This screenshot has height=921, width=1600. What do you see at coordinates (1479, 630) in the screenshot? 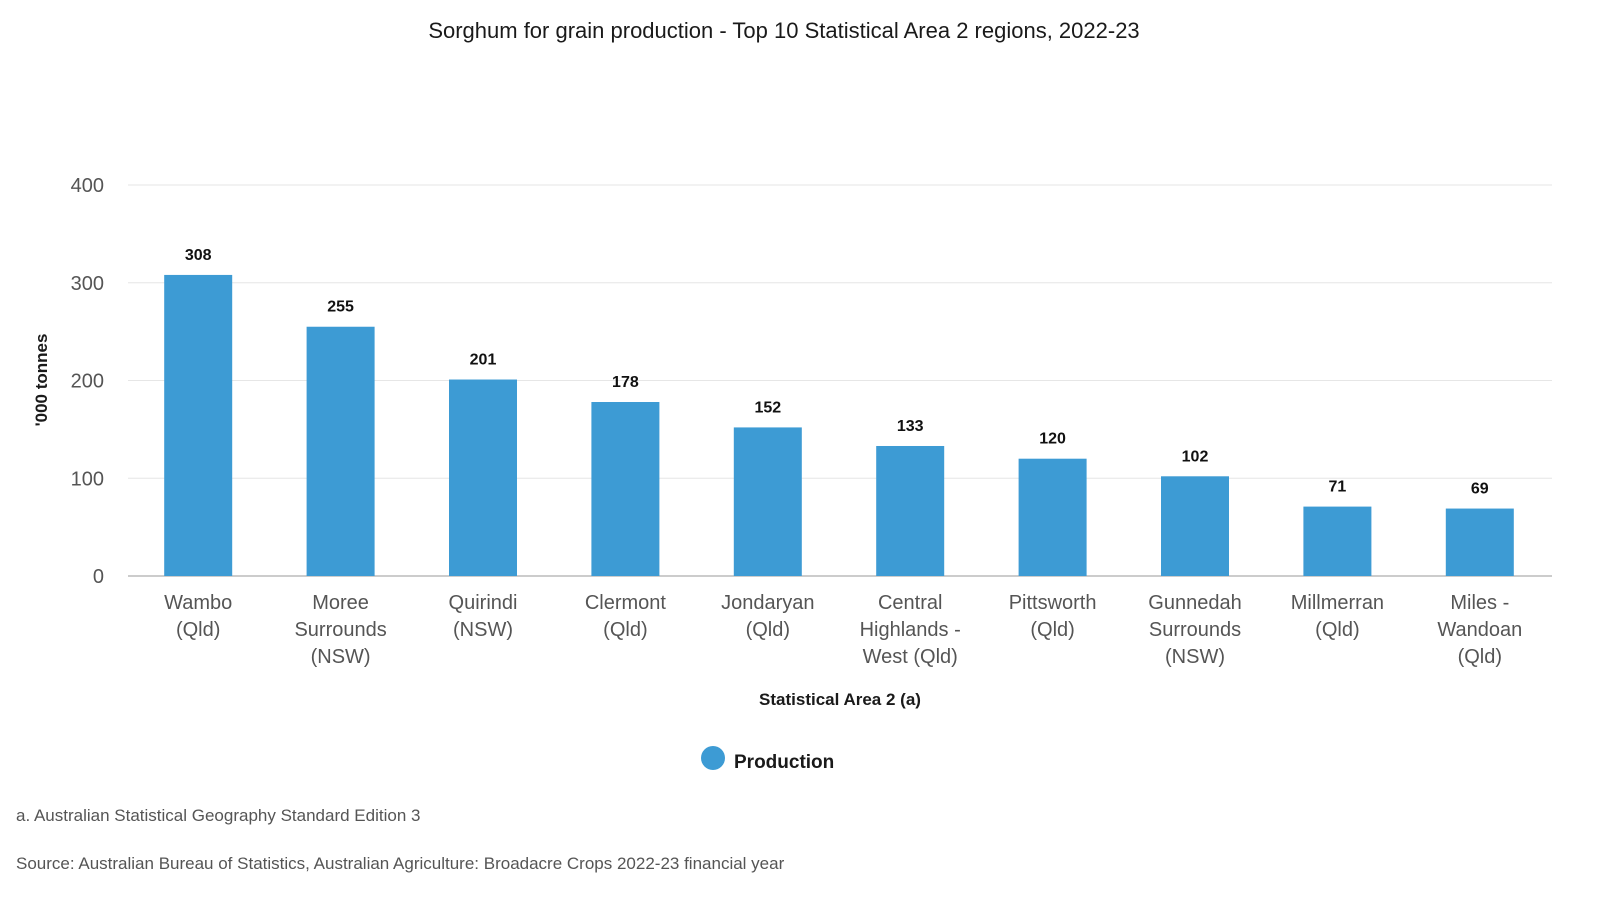
I see `x-category-label: Miles -Wandoan (Qld)` at bounding box center [1479, 630].